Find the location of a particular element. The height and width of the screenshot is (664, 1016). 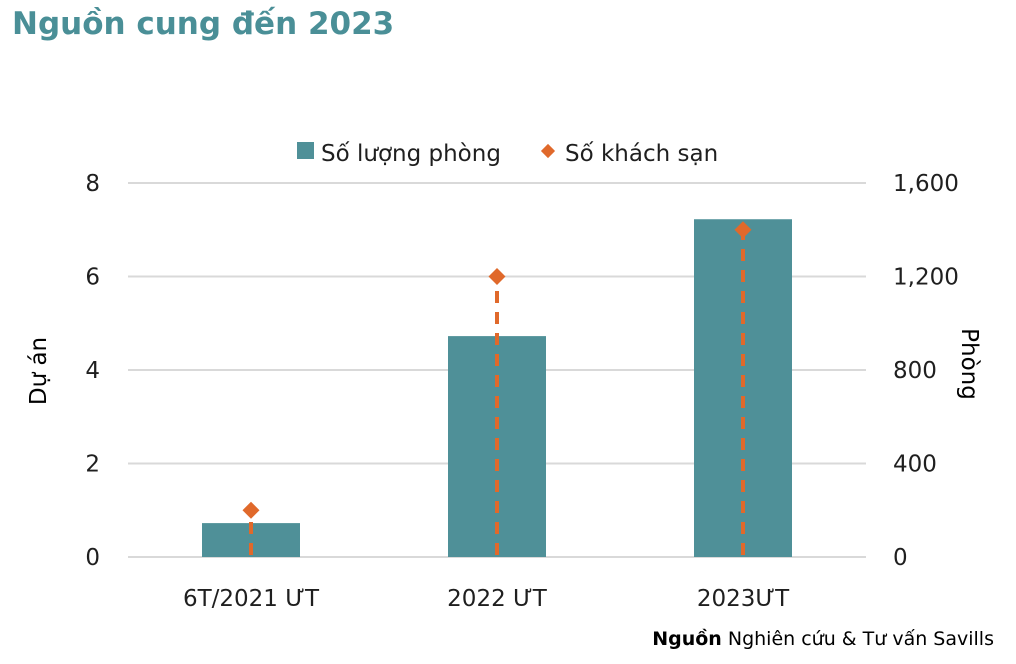

page-title: Nguồn cung đến 2023 is located at coordinates (203, 24).